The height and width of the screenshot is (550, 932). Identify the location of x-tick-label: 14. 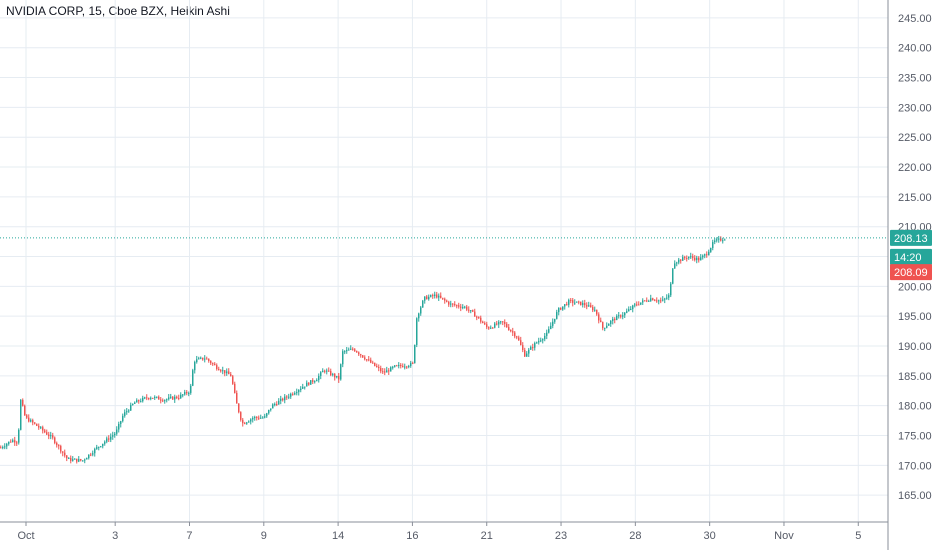
(338, 536).